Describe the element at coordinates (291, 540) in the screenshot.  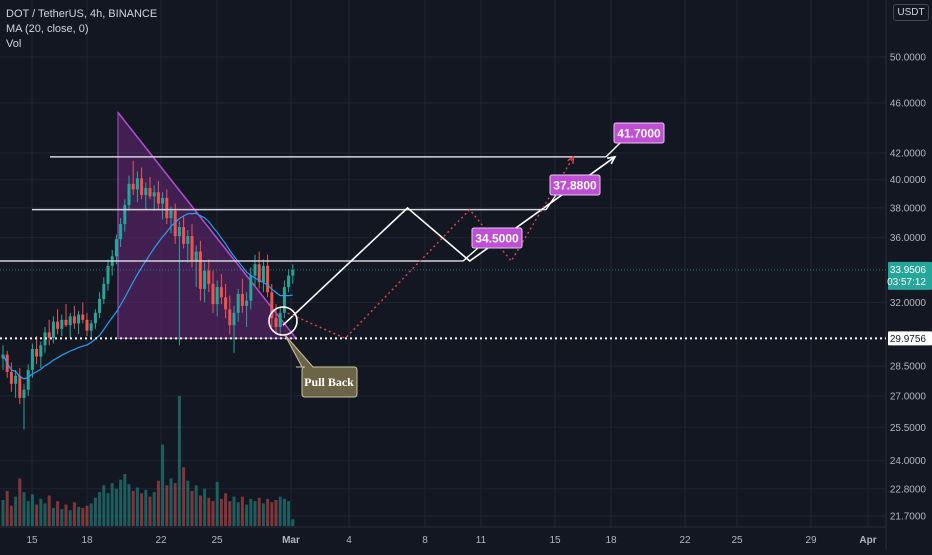
I see `x-tick-label: Mar` at that location.